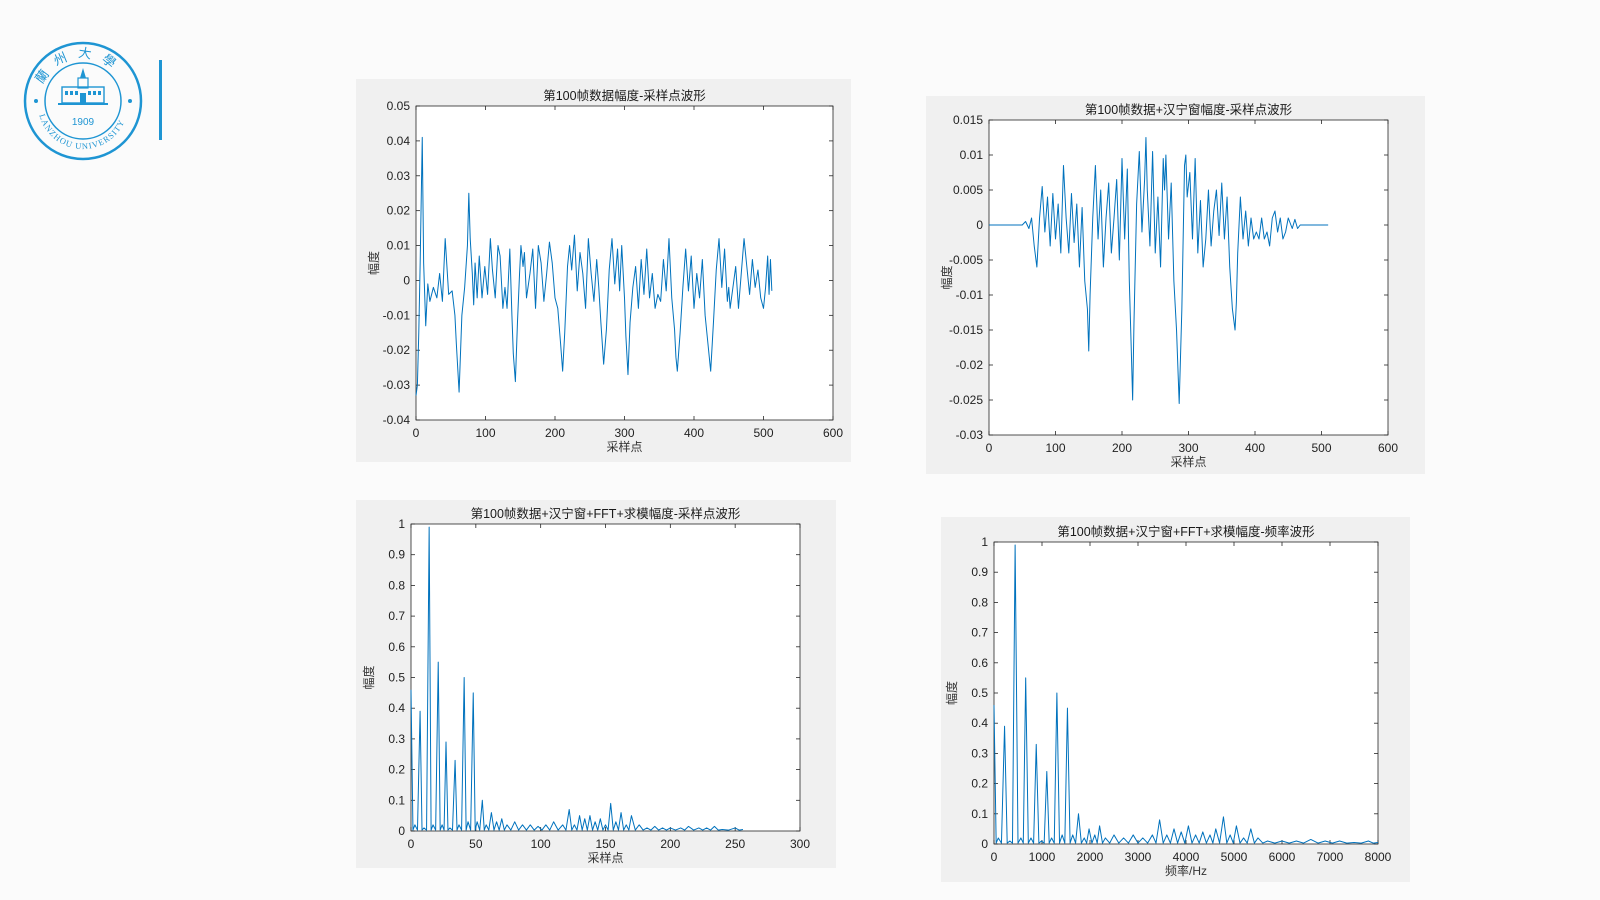 This screenshot has height=900, width=1600. I want to click on building-icon, so click(83, 86).